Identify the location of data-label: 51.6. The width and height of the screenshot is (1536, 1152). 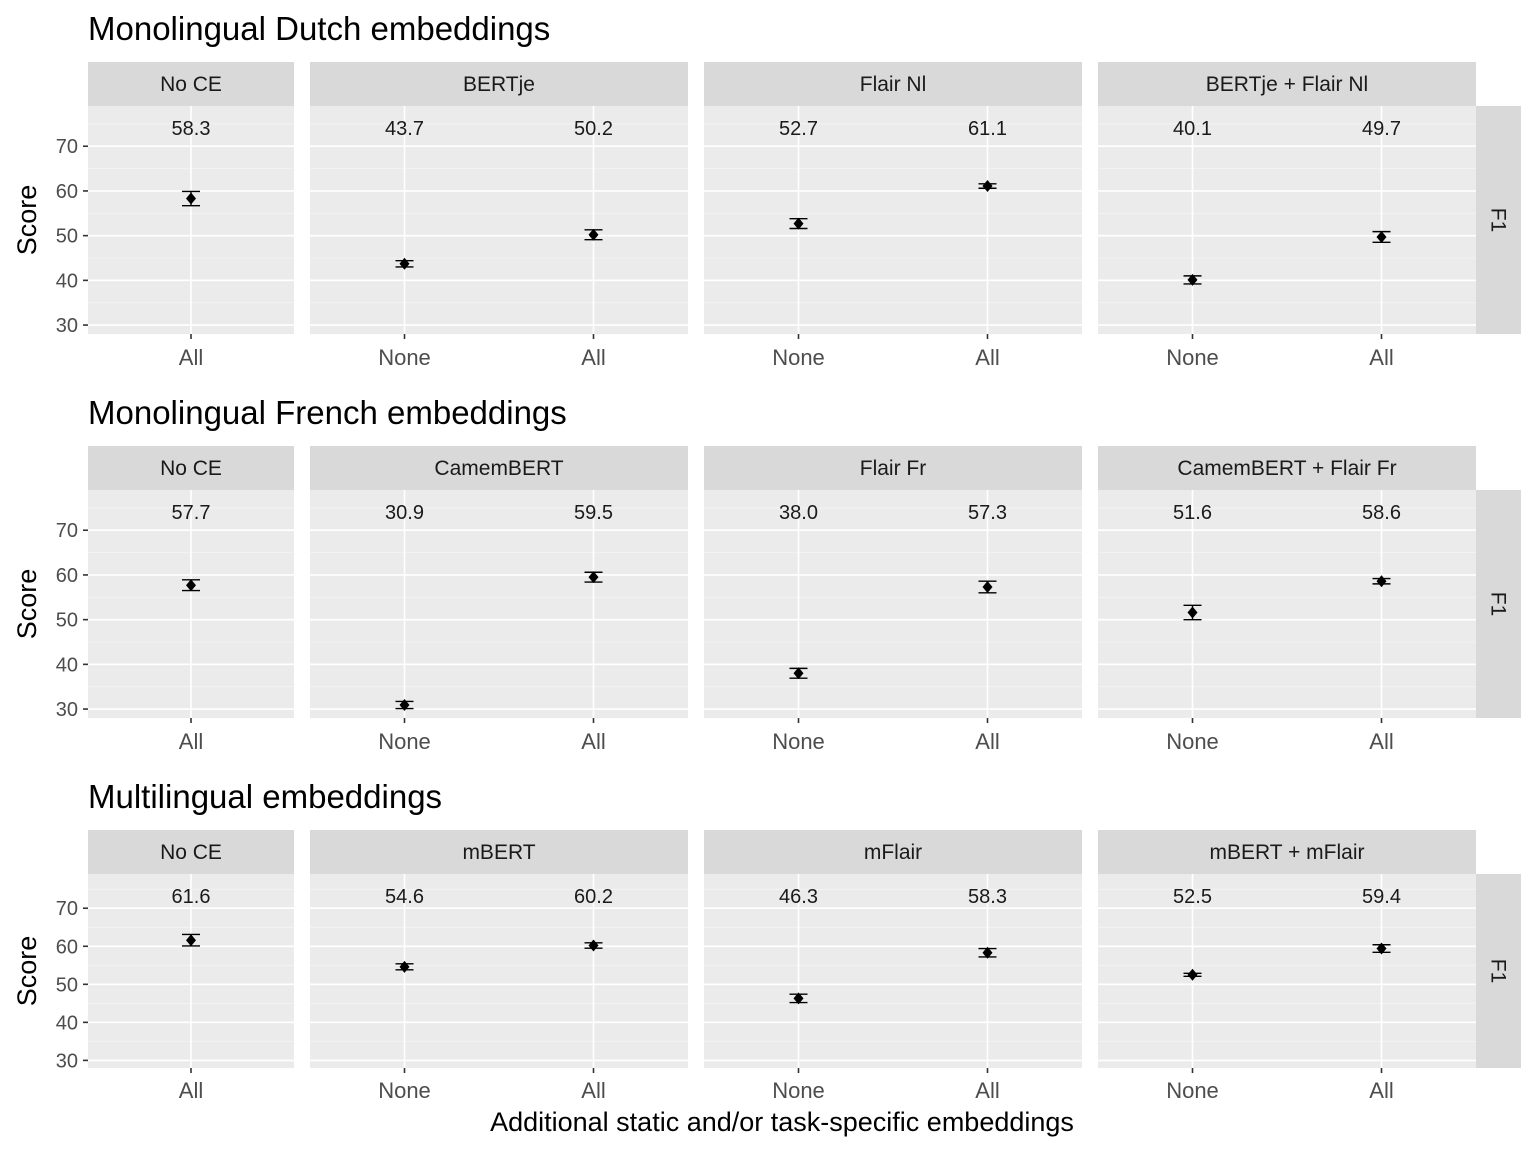
(1192, 513).